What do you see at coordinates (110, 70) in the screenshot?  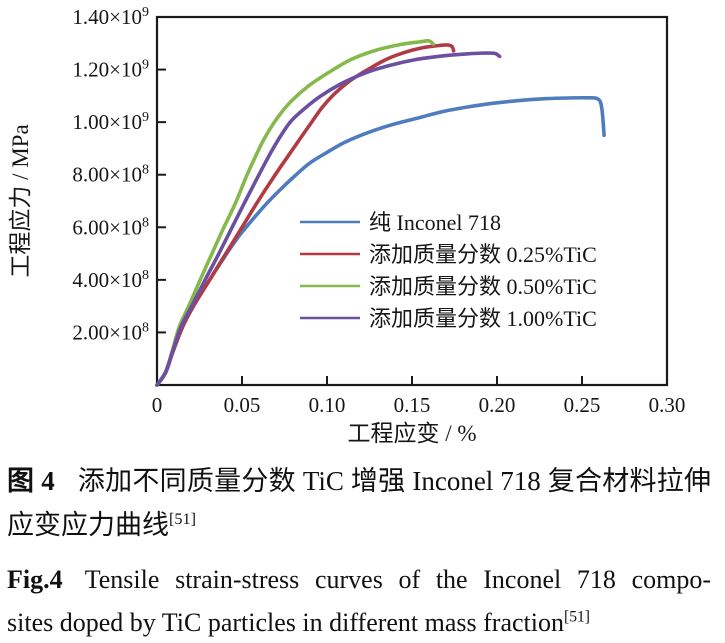 I see `y-tick-label: 1.20×109` at bounding box center [110, 70].